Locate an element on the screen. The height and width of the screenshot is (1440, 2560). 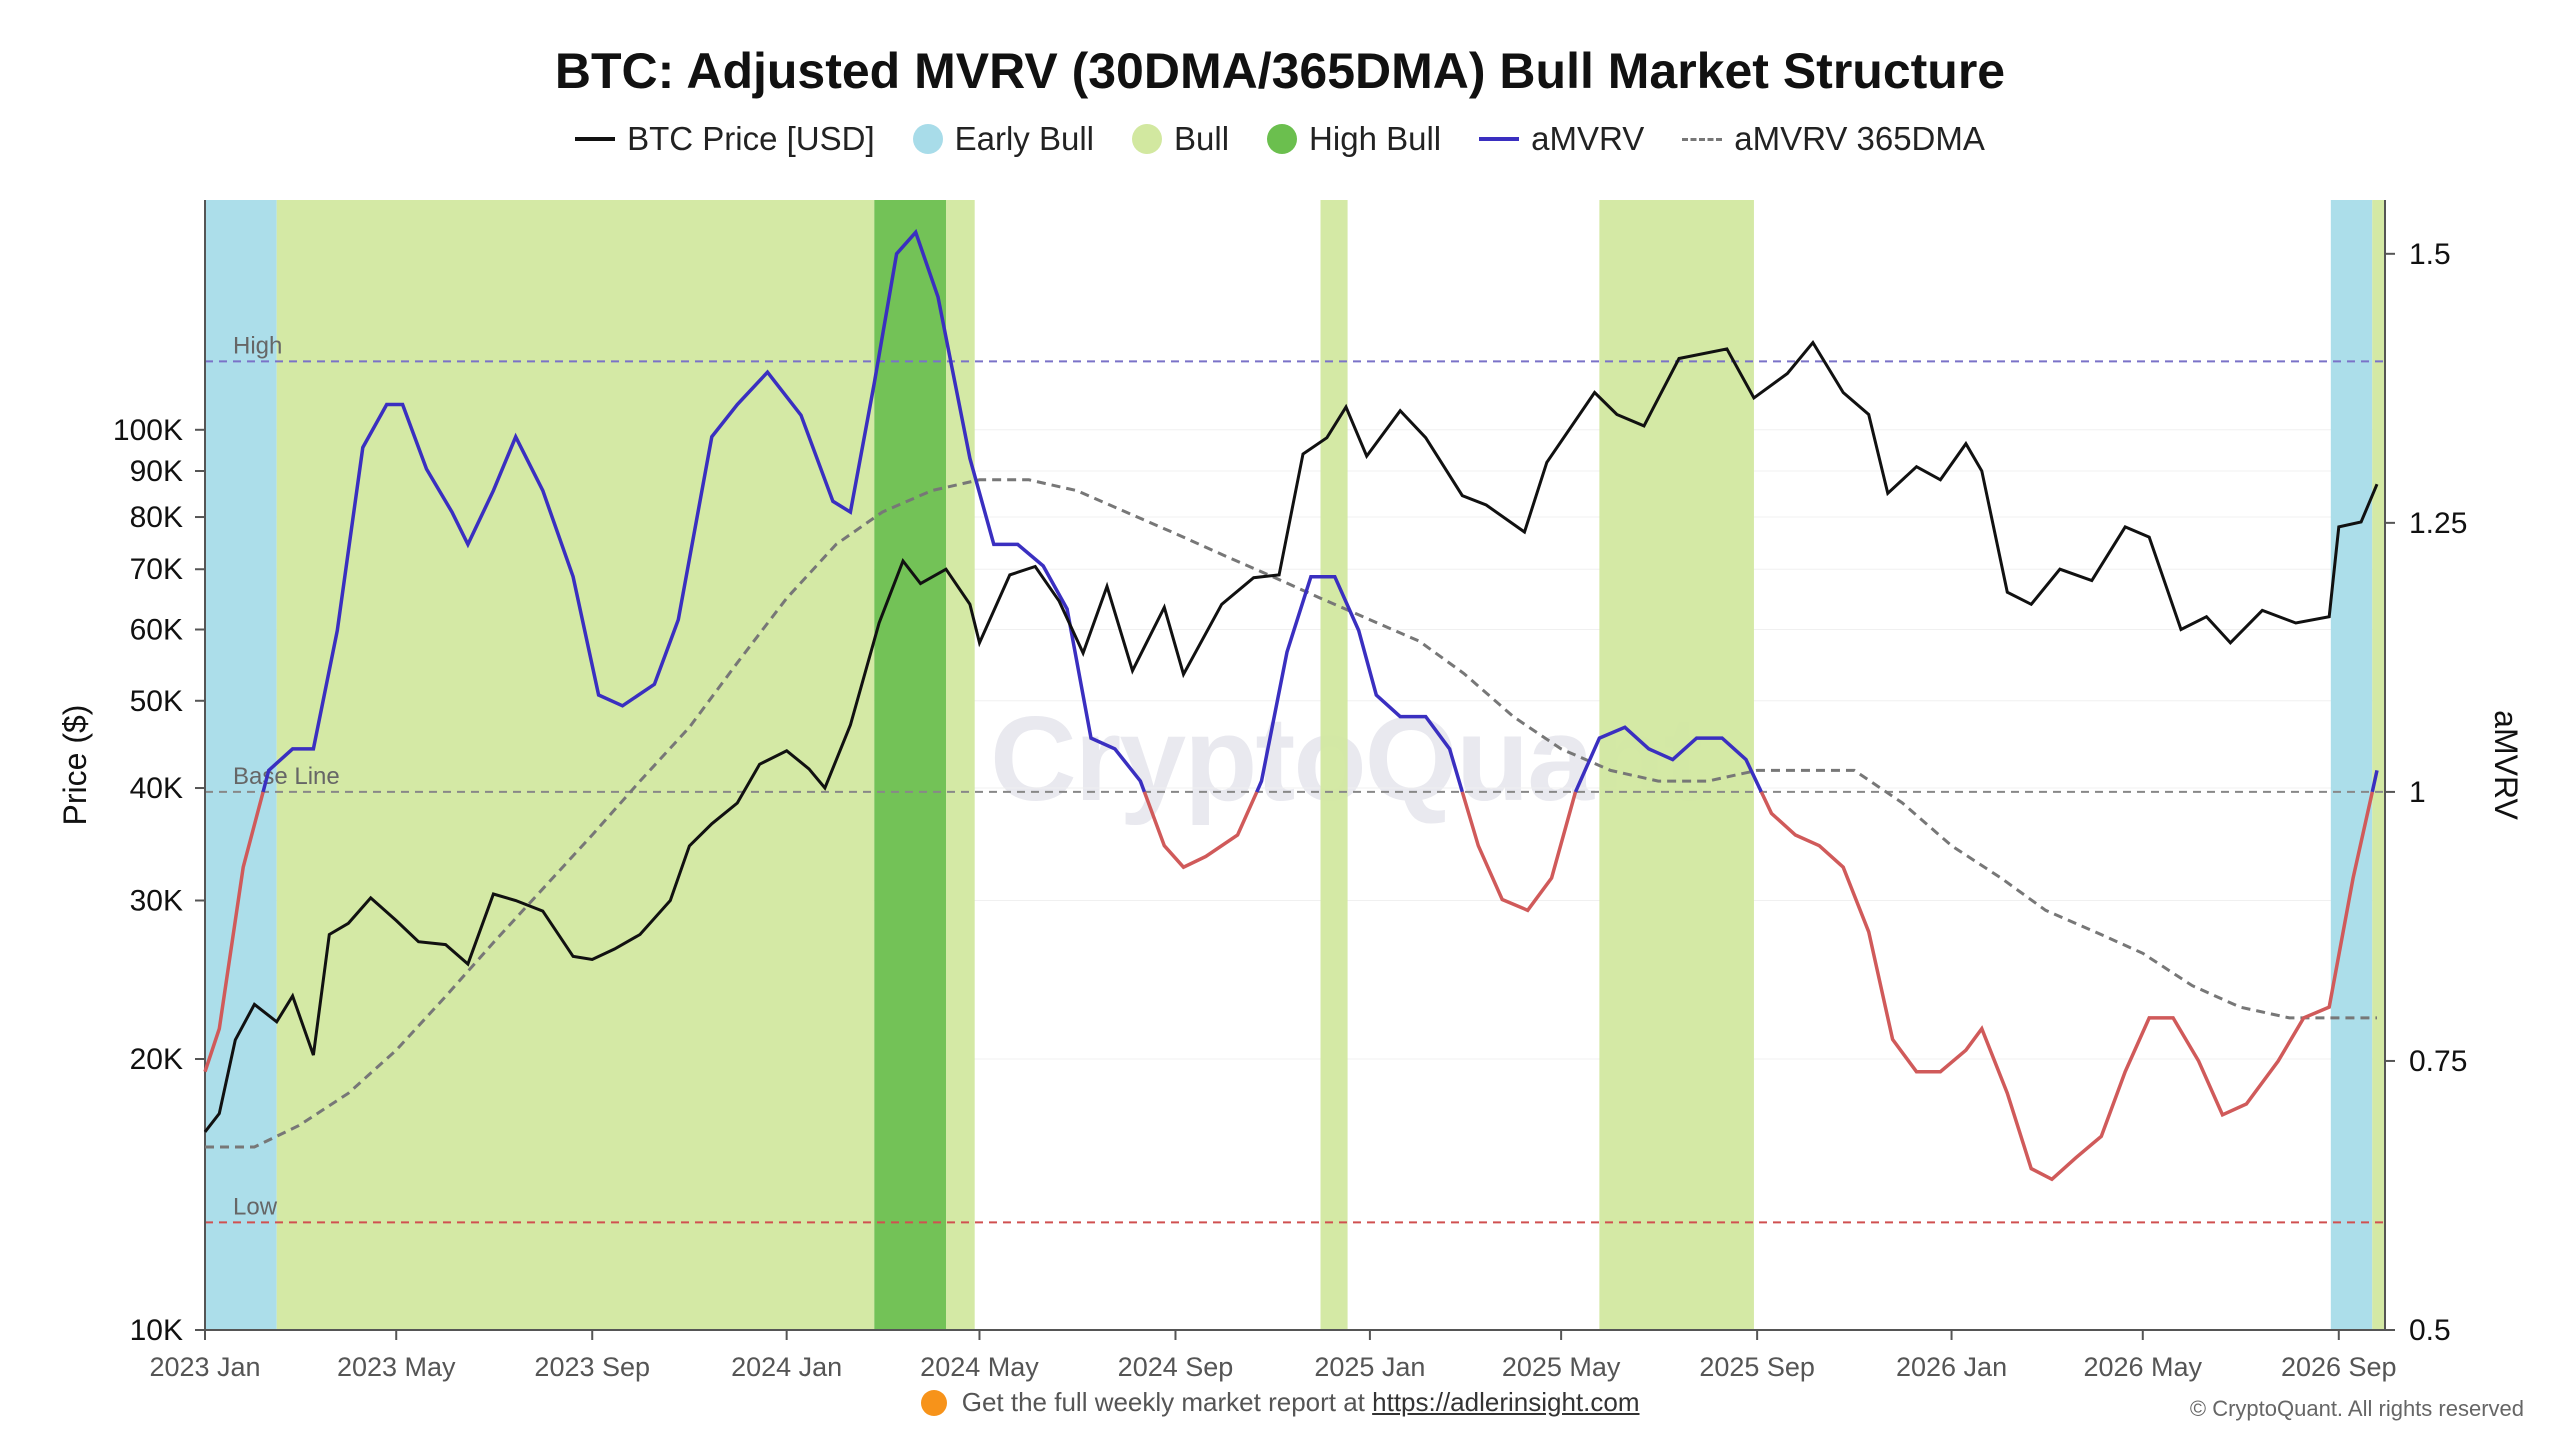
legend-amvrv-swatch is located at coordinates (1499, 139).